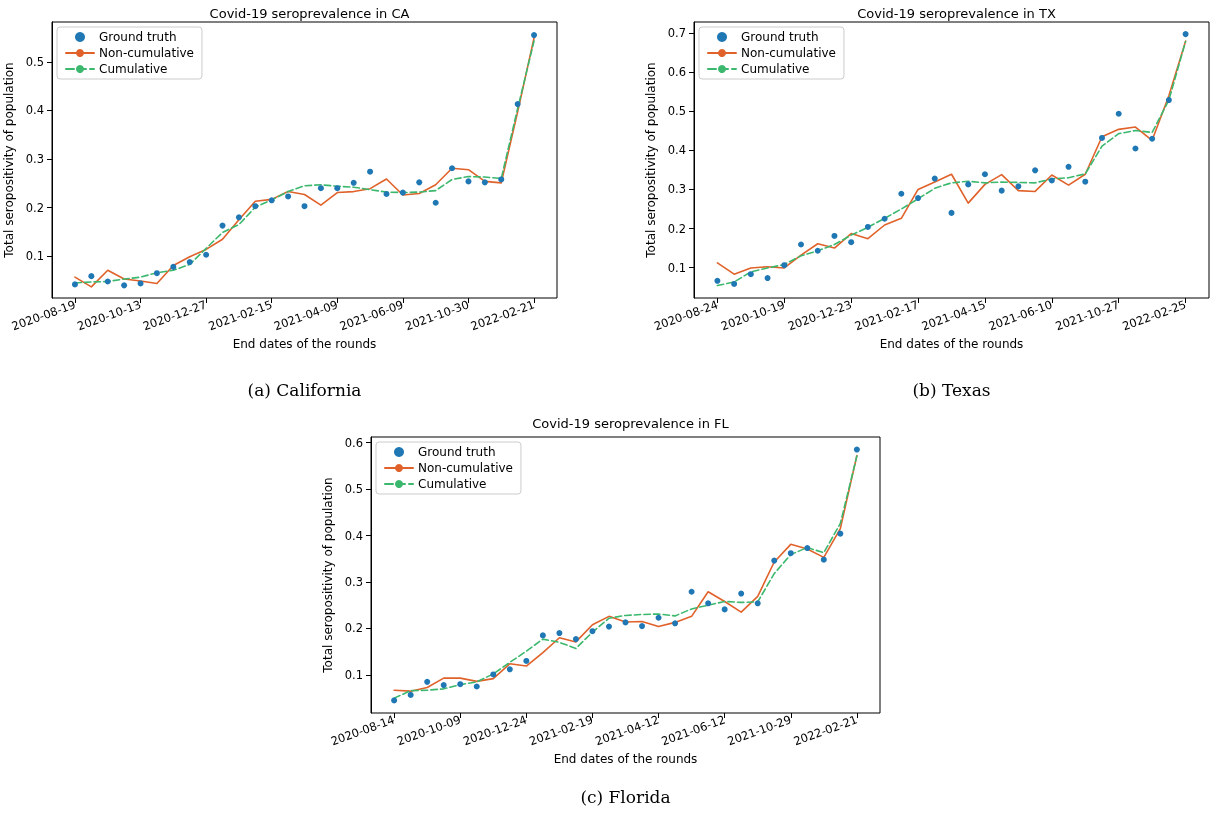 Image resolution: width=1227 pixels, height=820 pixels. Describe the element at coordinates (353, 489) in the screenshot. I see `y-tick-label: 0.5` at that location.